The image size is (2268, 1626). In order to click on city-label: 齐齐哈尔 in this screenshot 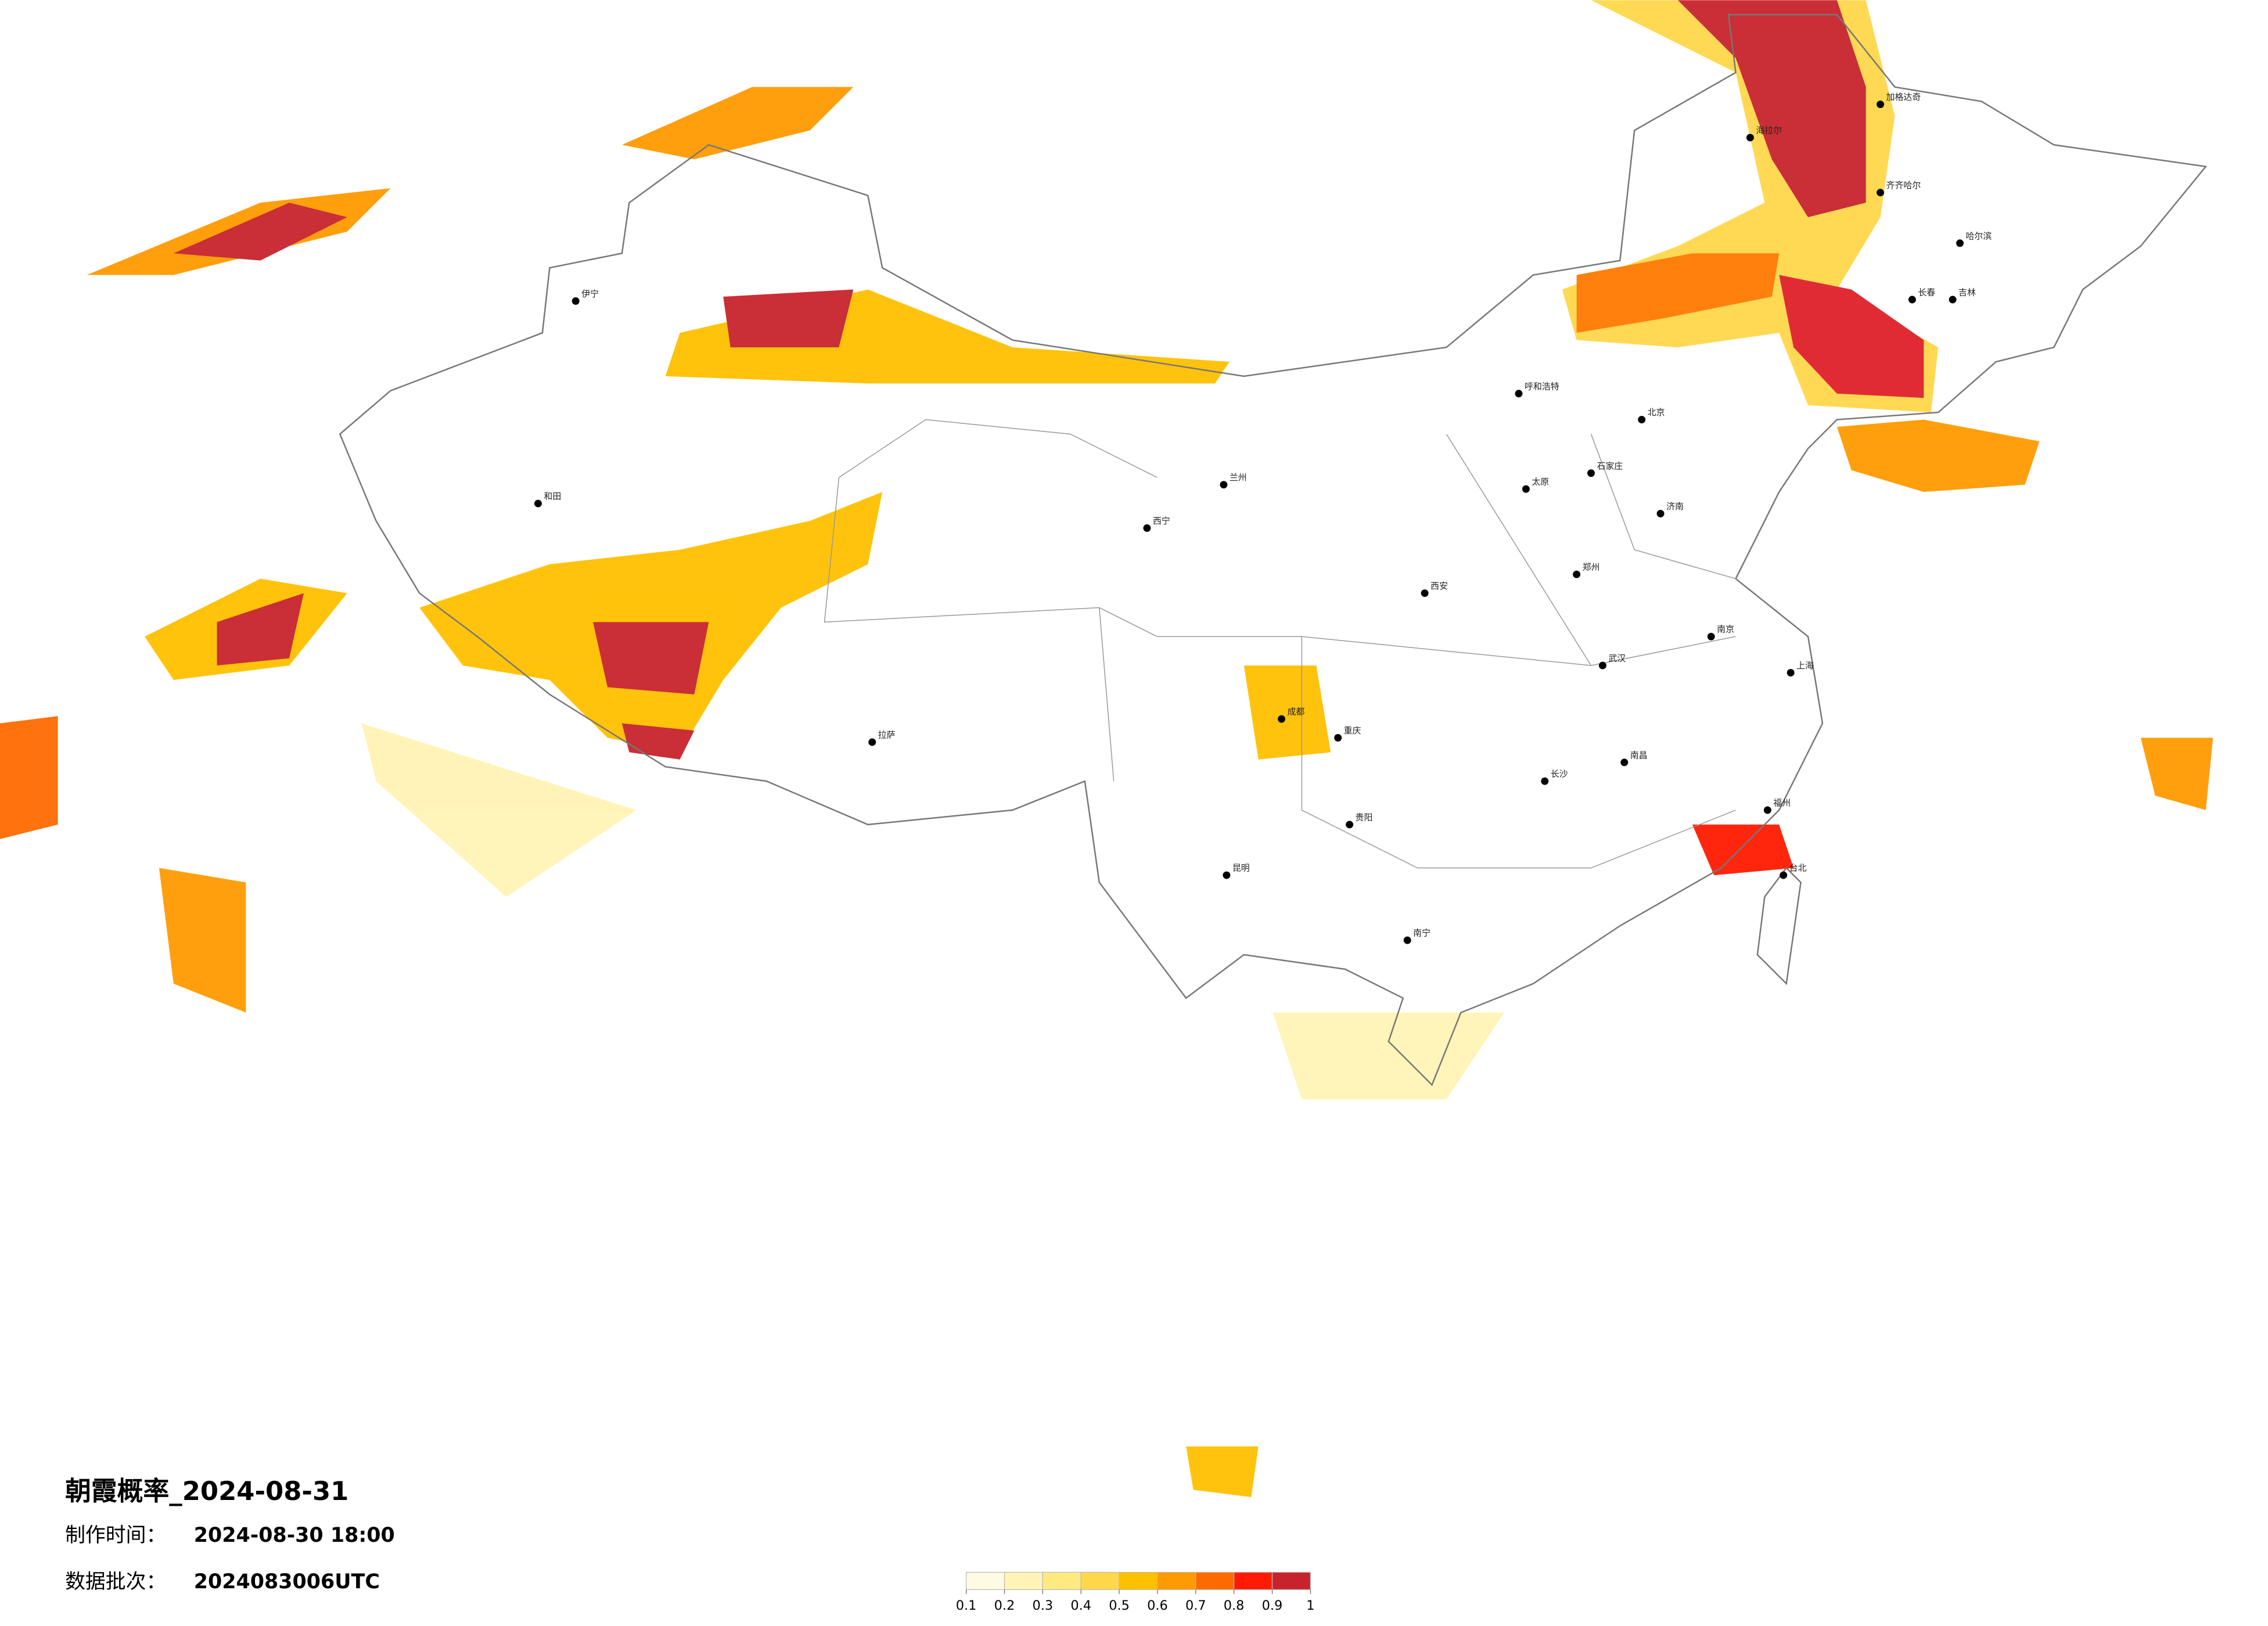, I will do `click(1903, 185)`.